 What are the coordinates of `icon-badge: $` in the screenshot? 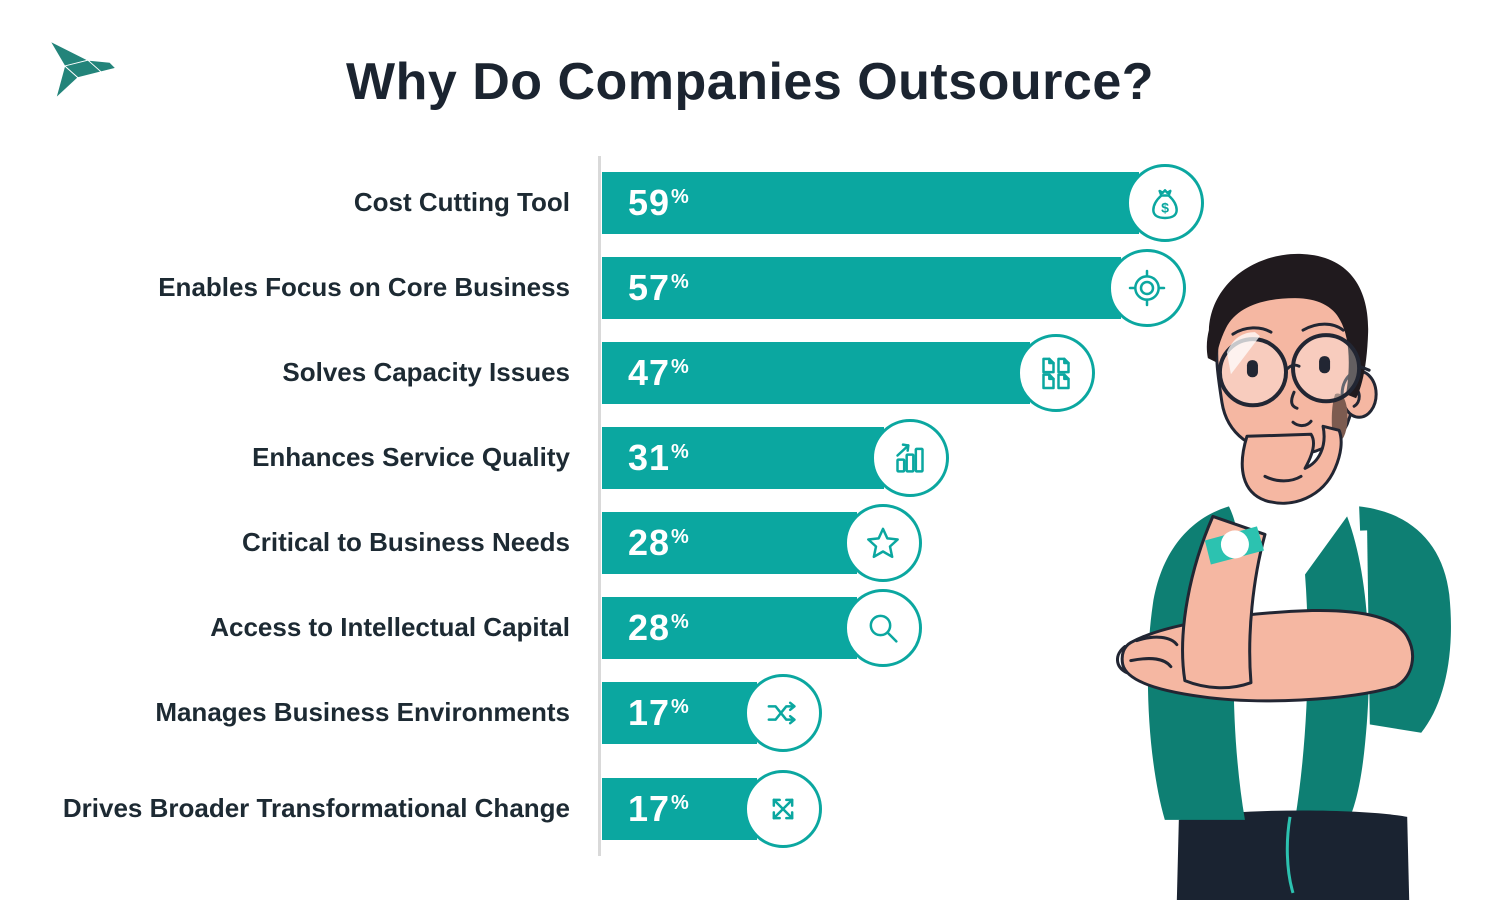 It's located at (1164, 202).